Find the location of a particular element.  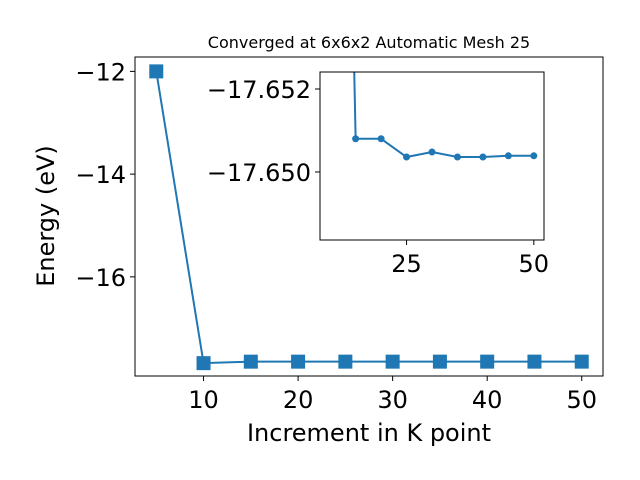

axes-frame is located at coordinates (432, 156).